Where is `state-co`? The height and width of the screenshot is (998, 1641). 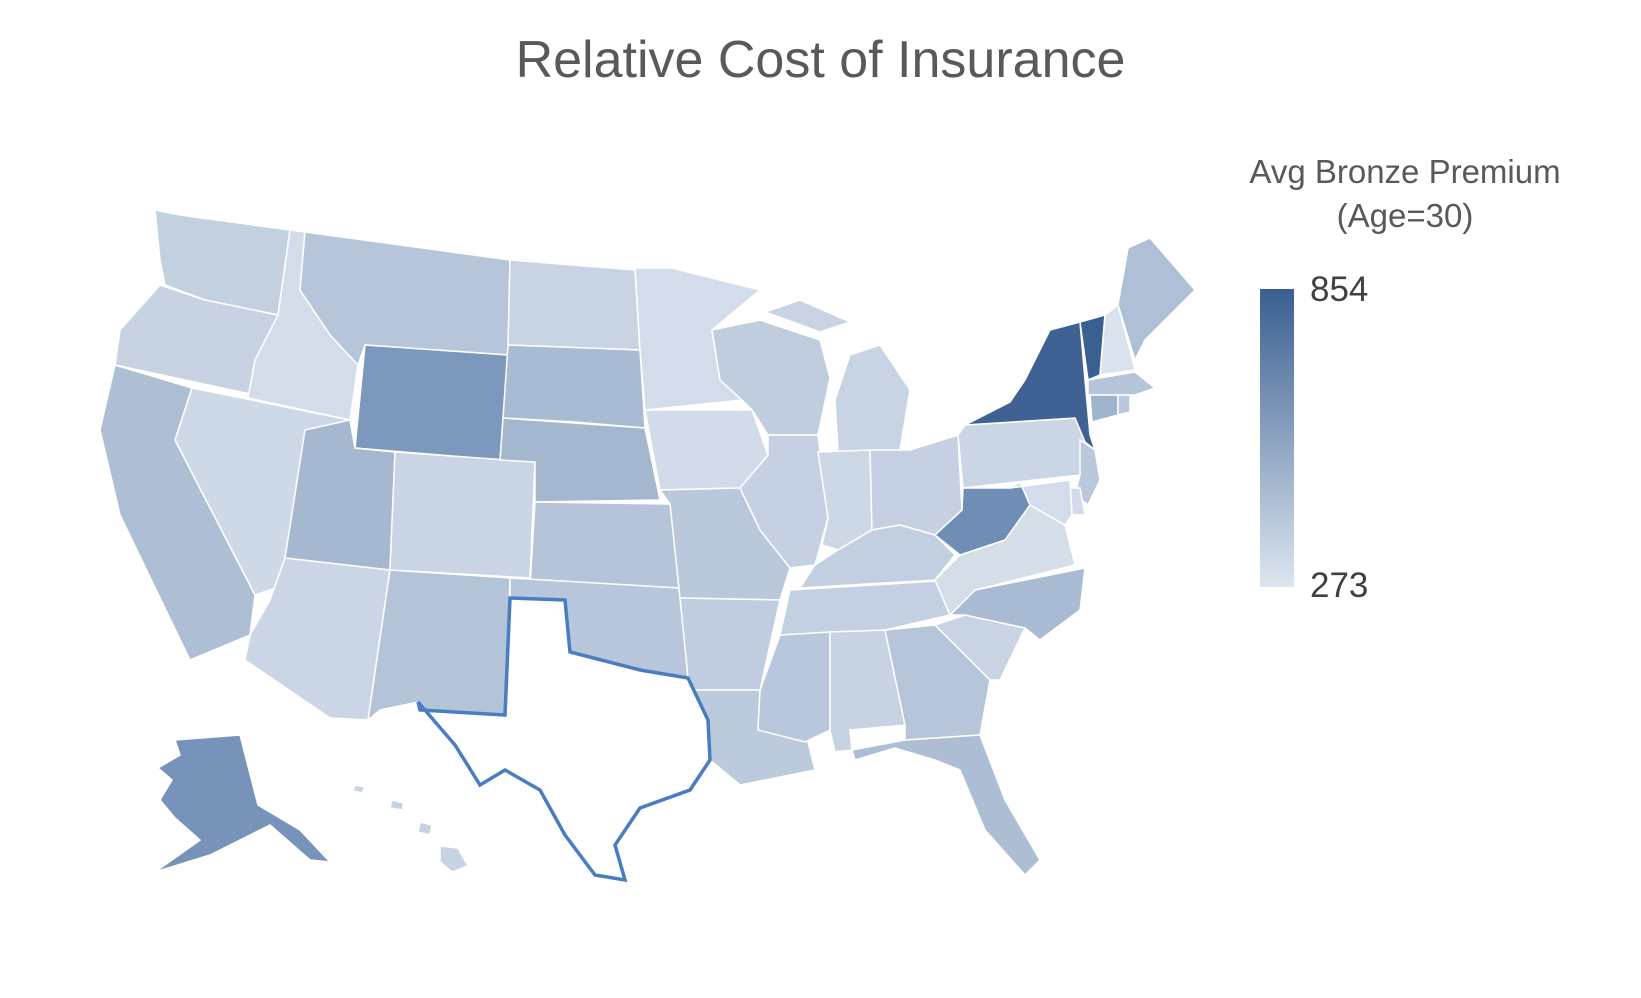 state-co is located at coordinates (462, 515).